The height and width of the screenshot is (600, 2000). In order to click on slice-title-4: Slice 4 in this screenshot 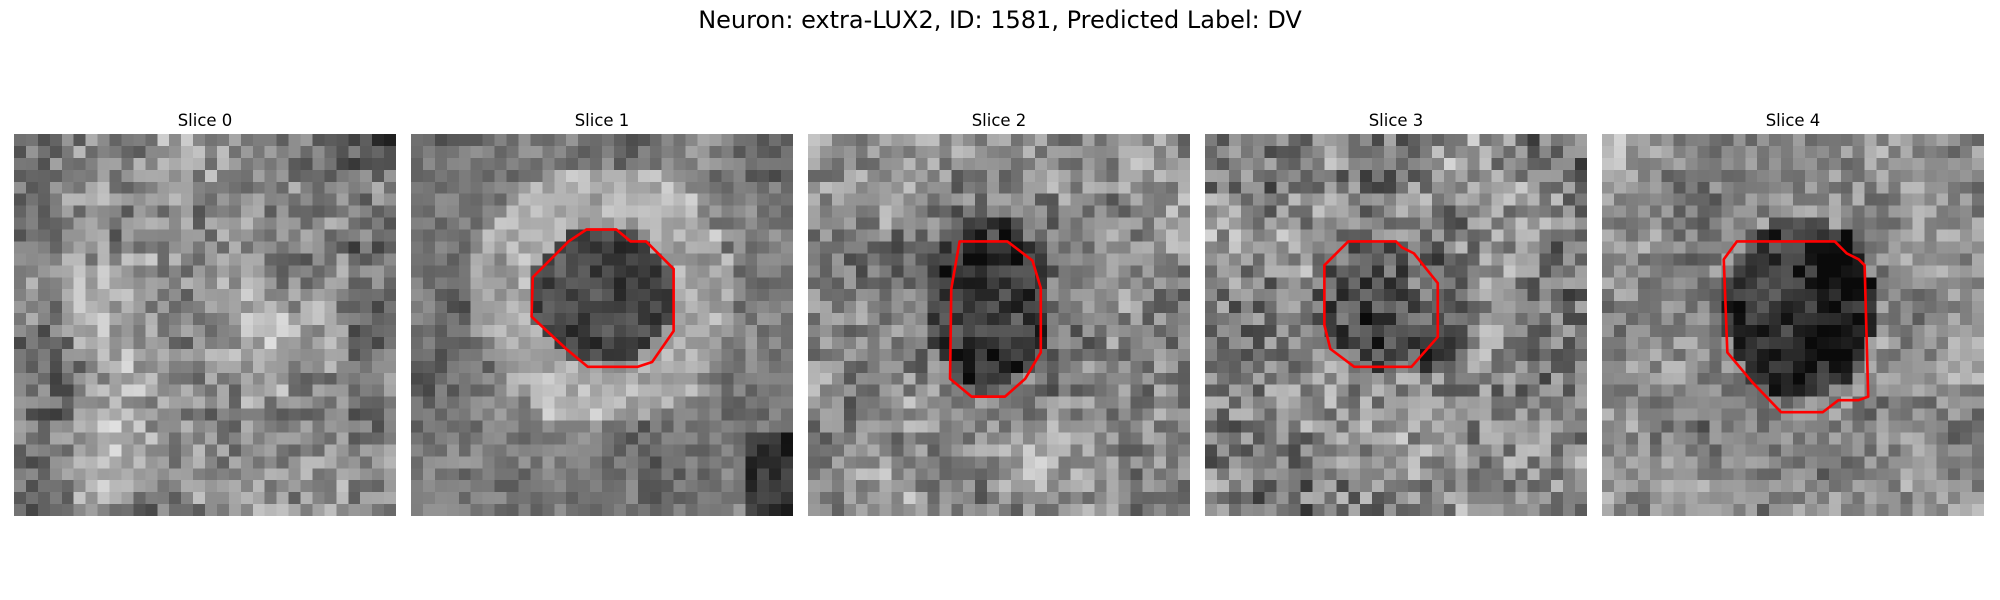, I will do `click(1793, 120)`.